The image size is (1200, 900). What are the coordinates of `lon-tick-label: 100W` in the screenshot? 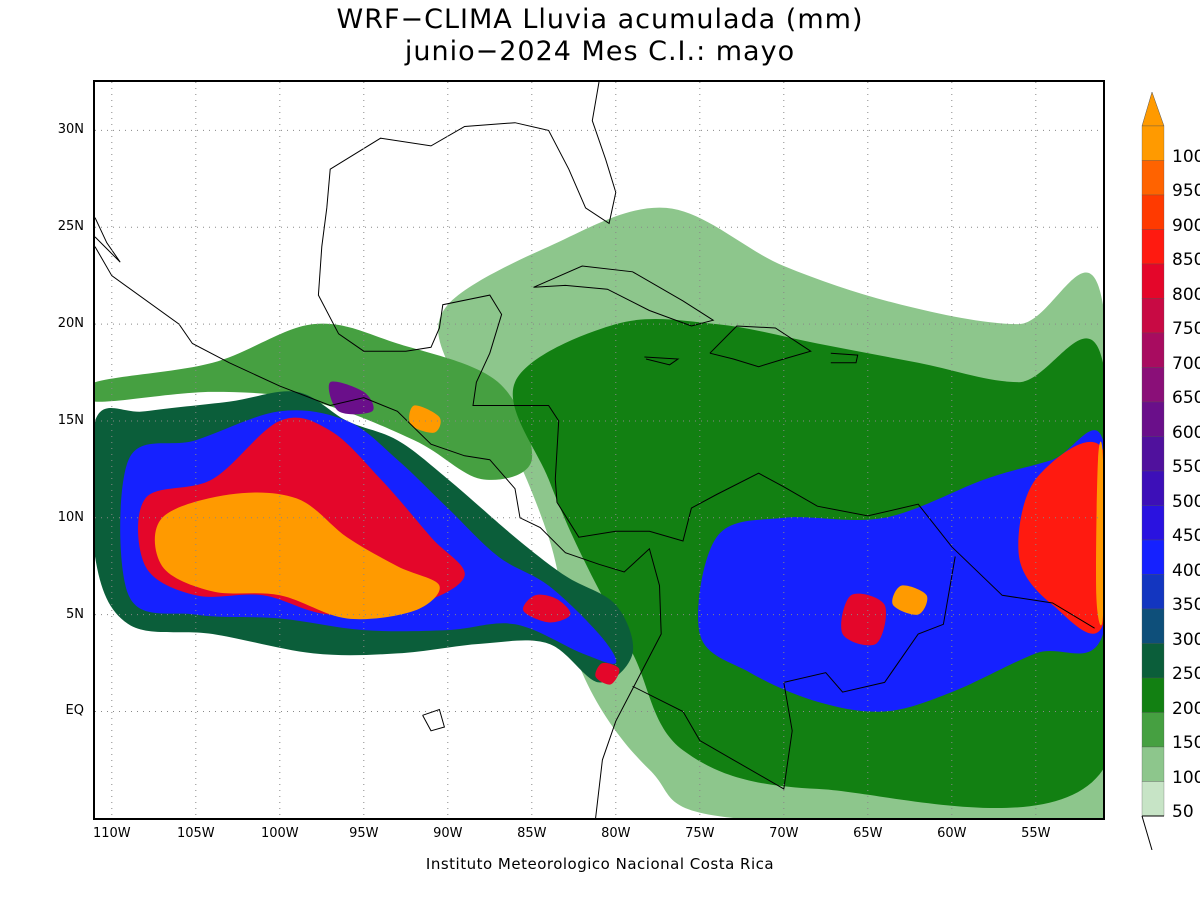 It's located at (279, 833).